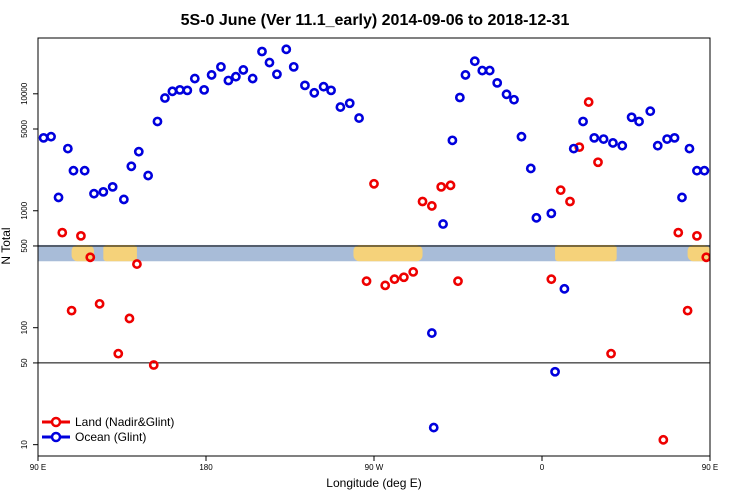 The width and height of the screenshot is (750, 500). I want to click on legend-item-ocean: Ocean (Glint), so click(94, 437).